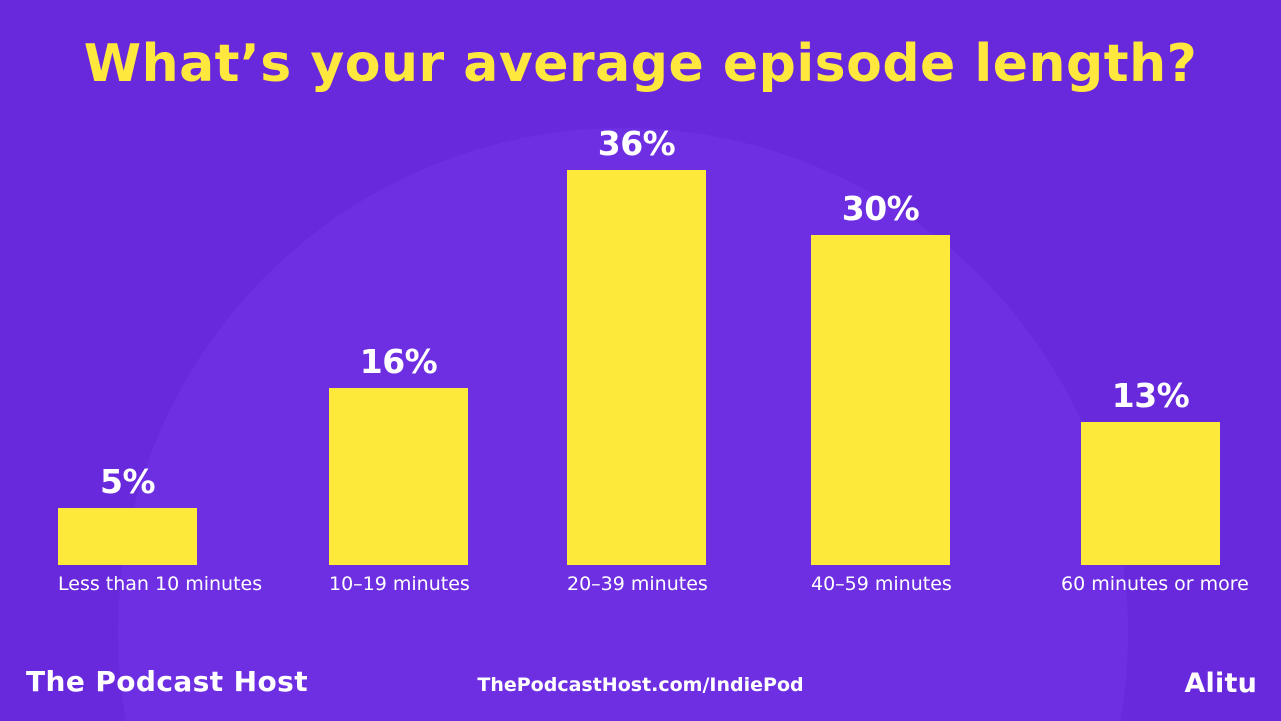  Describe the element at coordinates (160, 584) in the screenshot. I see `bar-category-label: Less than 10 minutes` at that location.